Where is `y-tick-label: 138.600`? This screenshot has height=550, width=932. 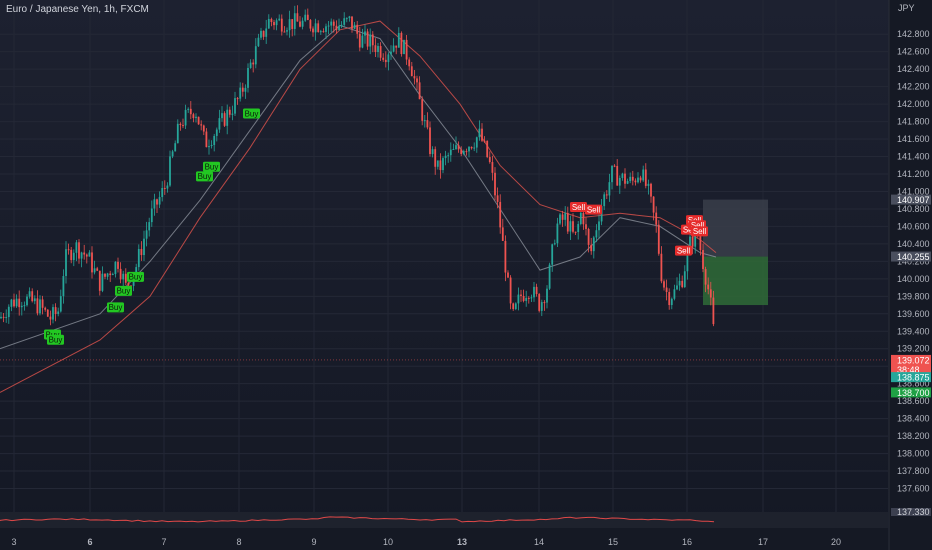 y-tick-label: 138.600 is located at coordinates (913, 401).